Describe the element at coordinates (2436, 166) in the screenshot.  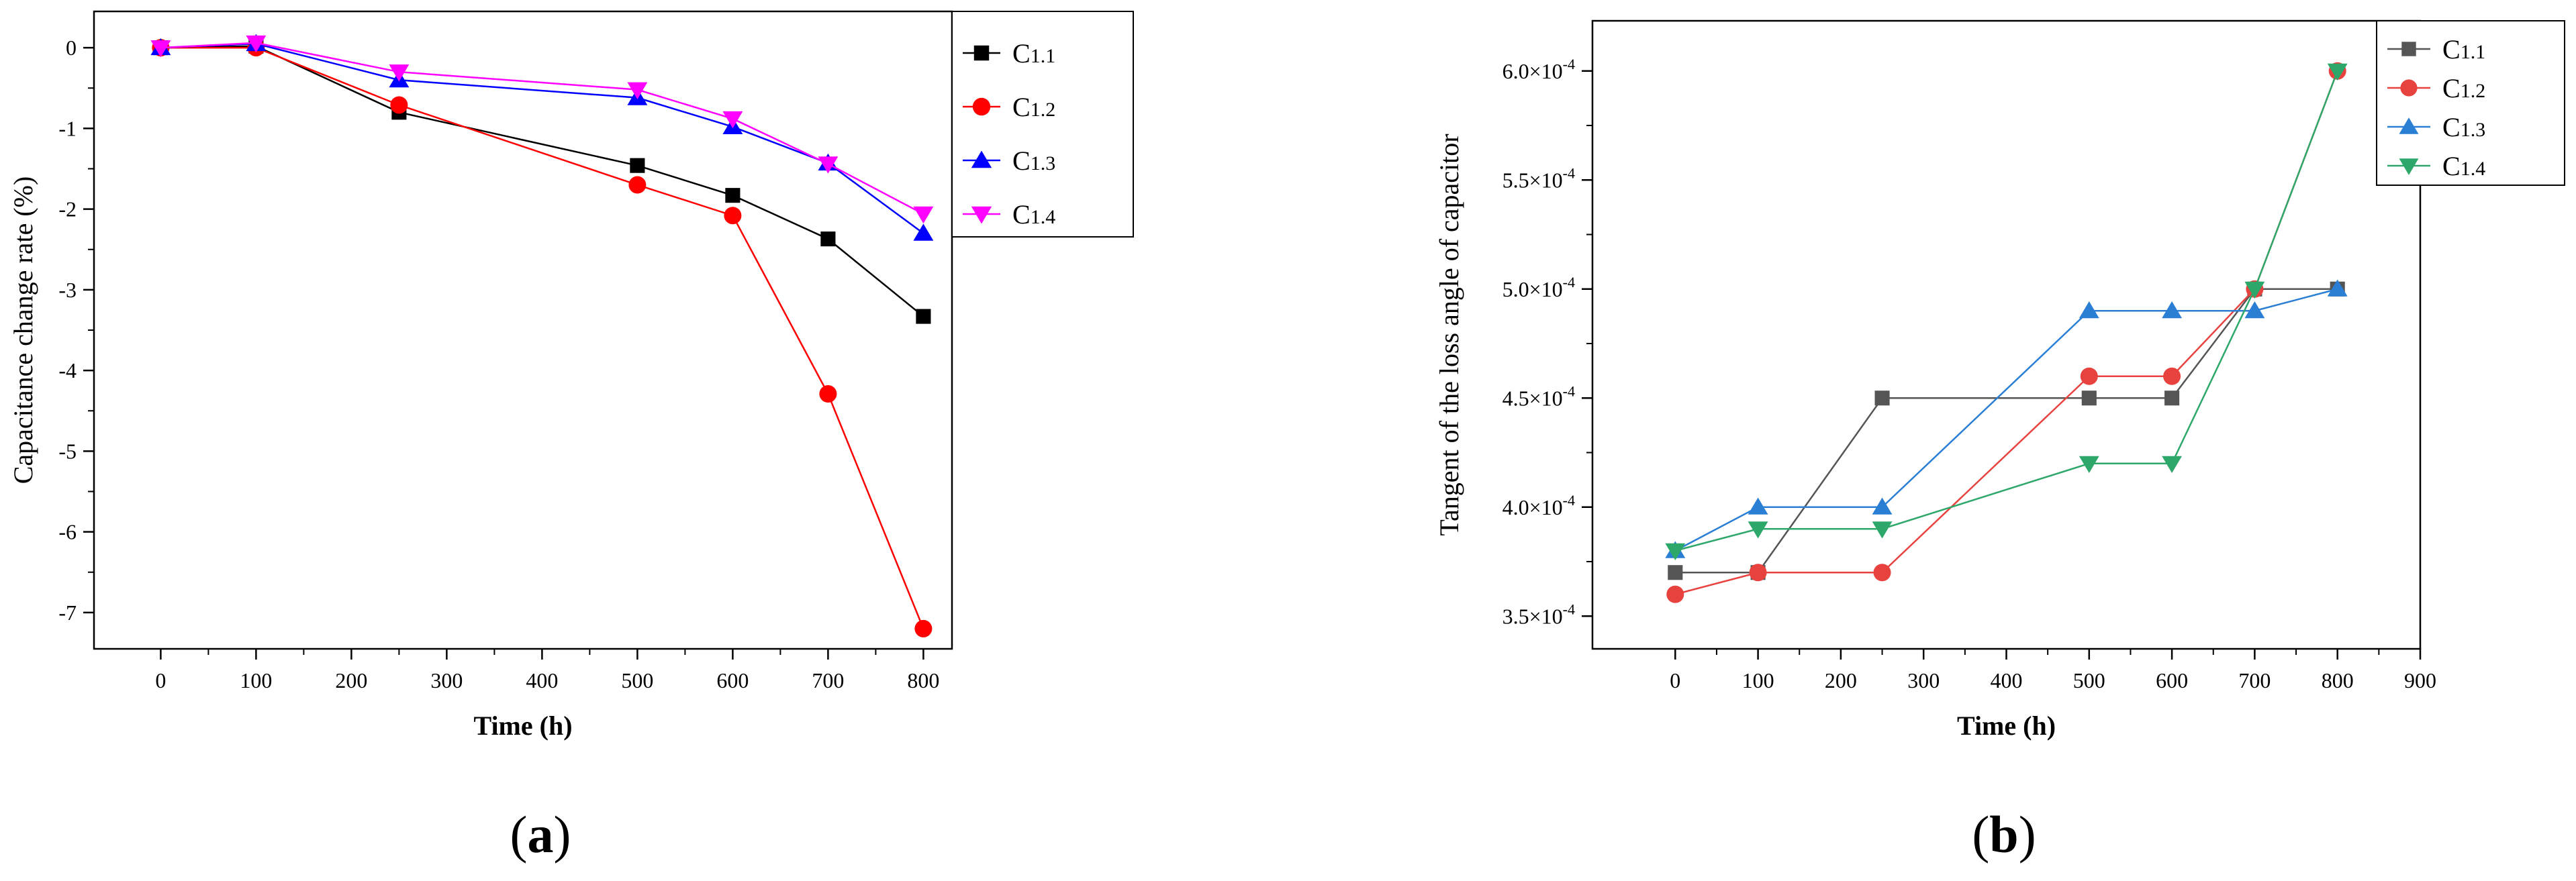
I see `legend-item: C1.4` at that location.